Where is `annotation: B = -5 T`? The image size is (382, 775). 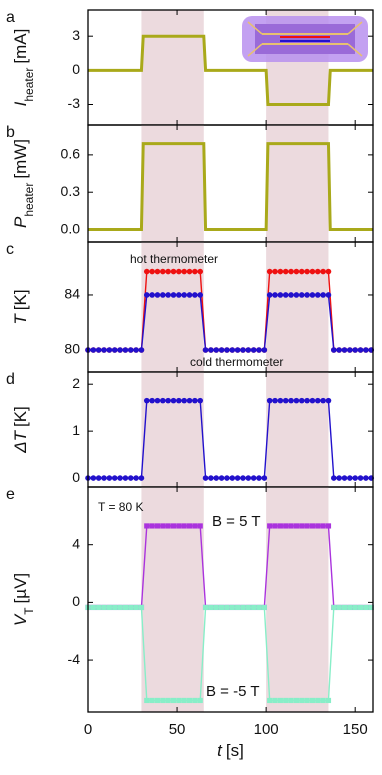
annotation: B = -5 T is located at coordinates (233, 691).